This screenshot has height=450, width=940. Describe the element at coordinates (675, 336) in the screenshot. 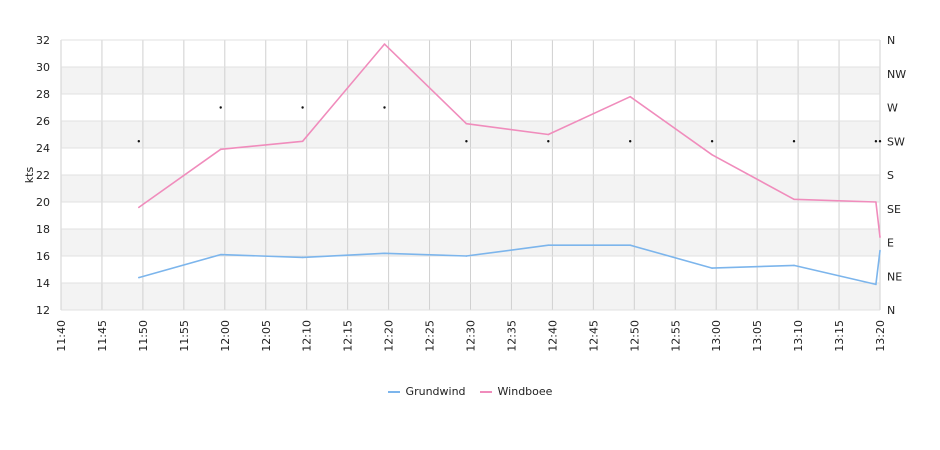

I see `x-tick-label: 12:55` at that location.